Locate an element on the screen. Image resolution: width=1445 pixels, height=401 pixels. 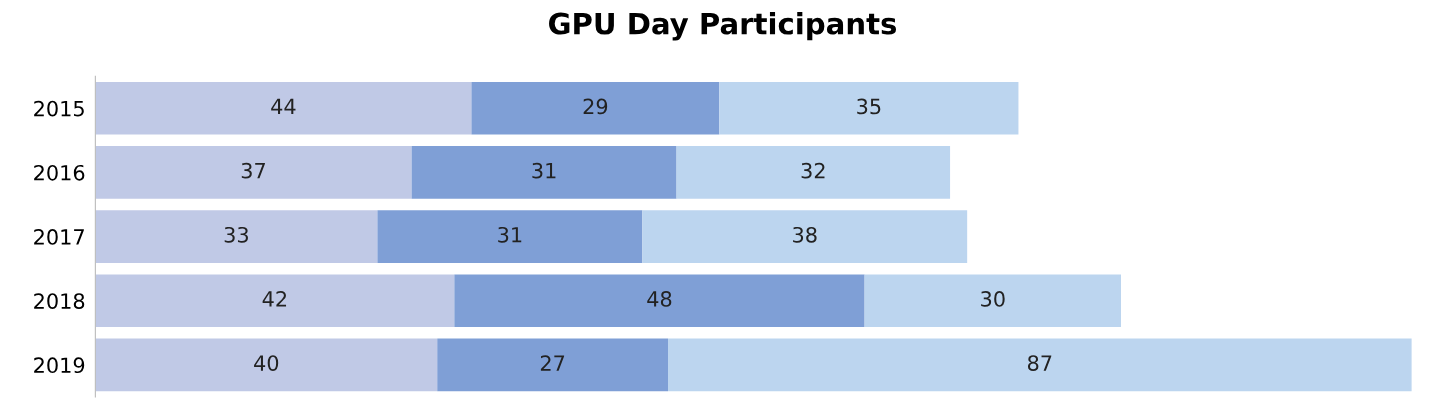
data-label: 30 is located at coordinates (993, 299).